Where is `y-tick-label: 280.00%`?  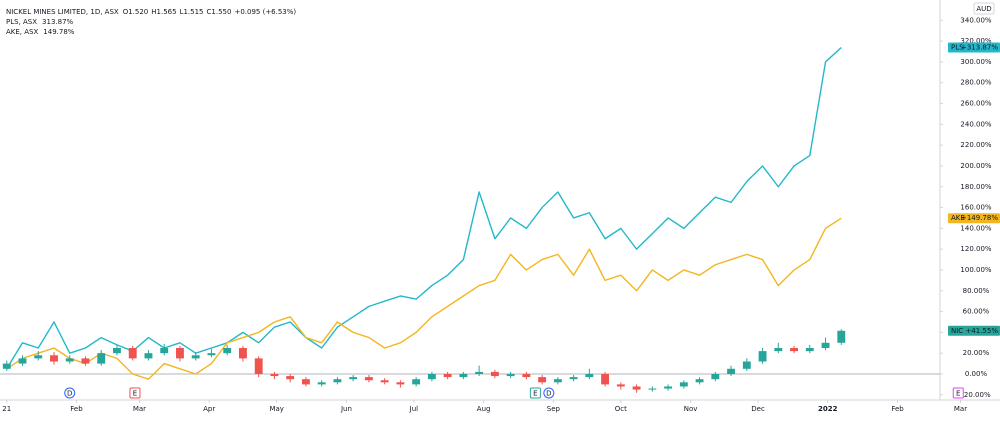
y-tick-label: 280.00% is located at coordinates (975, 83).